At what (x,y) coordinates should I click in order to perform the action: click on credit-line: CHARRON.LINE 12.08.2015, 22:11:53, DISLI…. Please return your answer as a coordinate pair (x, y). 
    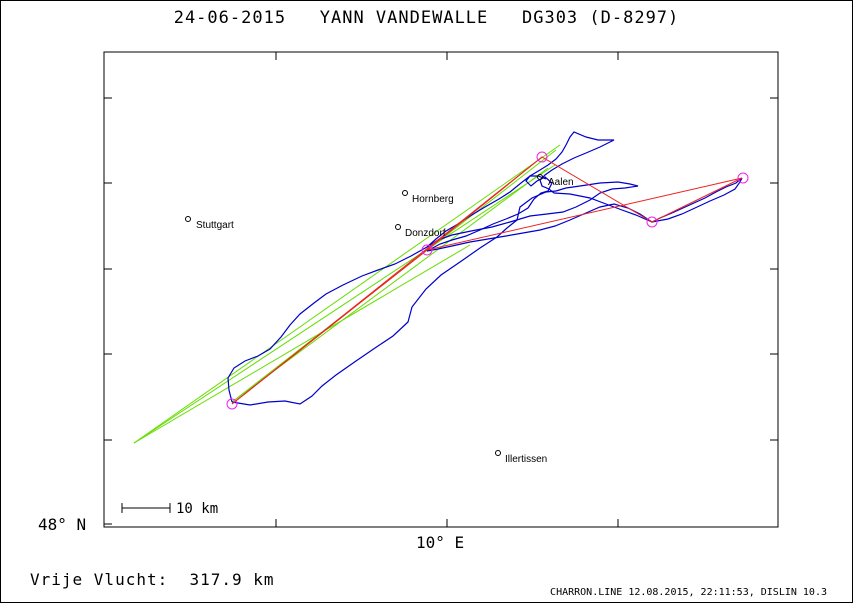
    Looking at the image, I should click on (688, 592).